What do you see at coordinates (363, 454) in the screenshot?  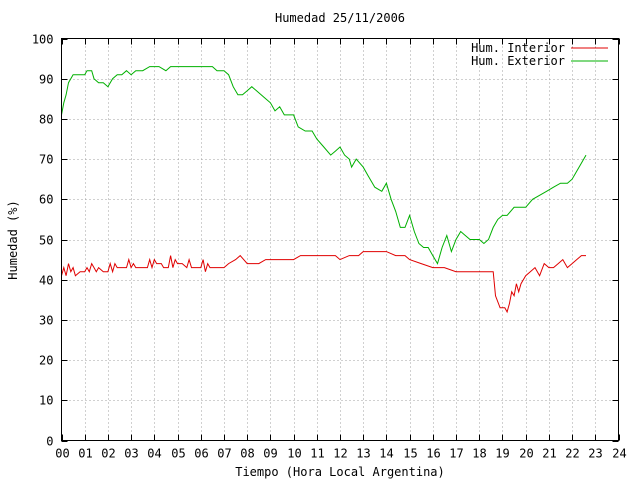 I see `x-tick-label: 13` at bounding box center [363, 454].